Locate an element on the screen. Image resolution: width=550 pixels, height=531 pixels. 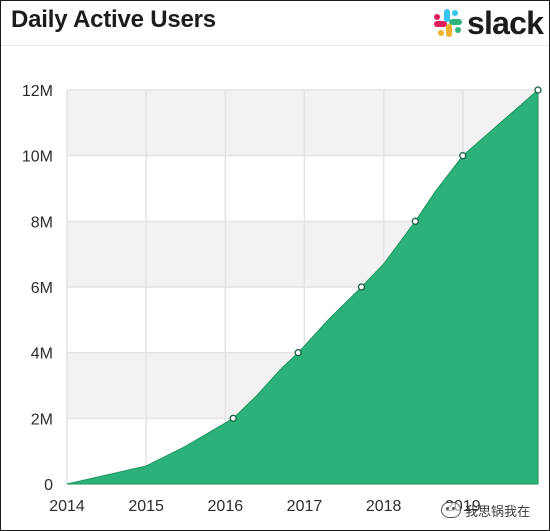
x-tick-label: 2017 is located at coordinates (305, 506).